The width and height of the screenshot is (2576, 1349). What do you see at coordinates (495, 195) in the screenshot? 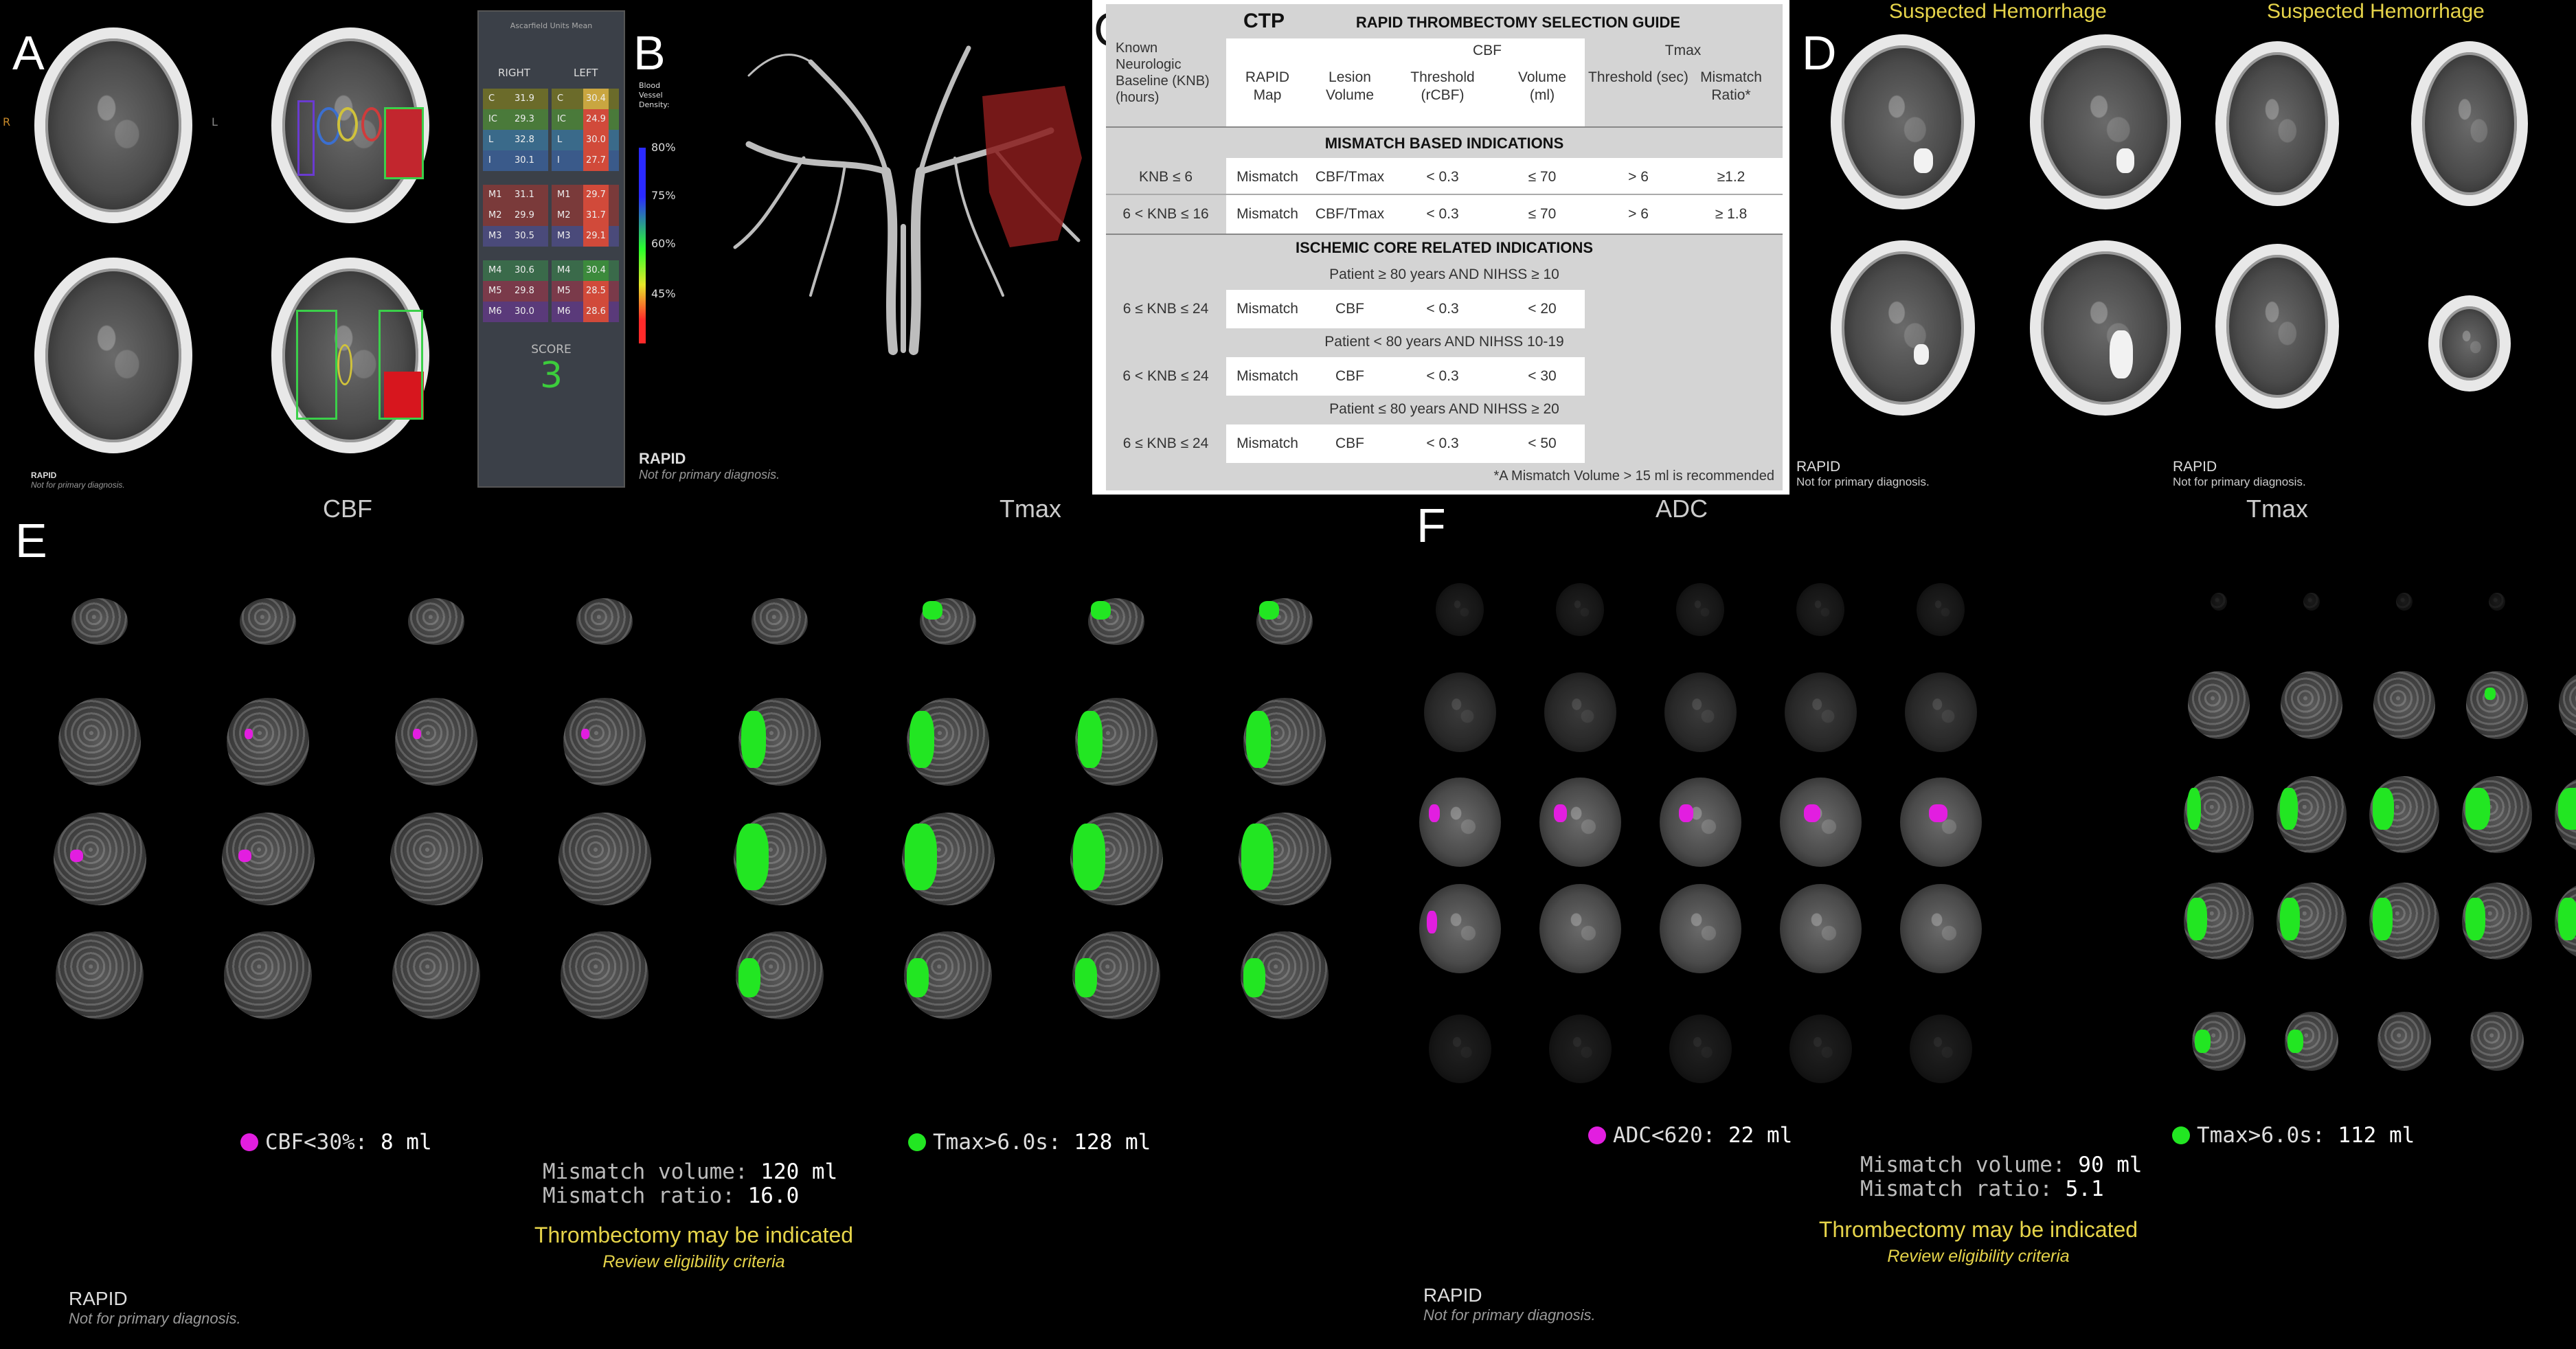
I see `region-name: M1` at bounding box center [495, 195].